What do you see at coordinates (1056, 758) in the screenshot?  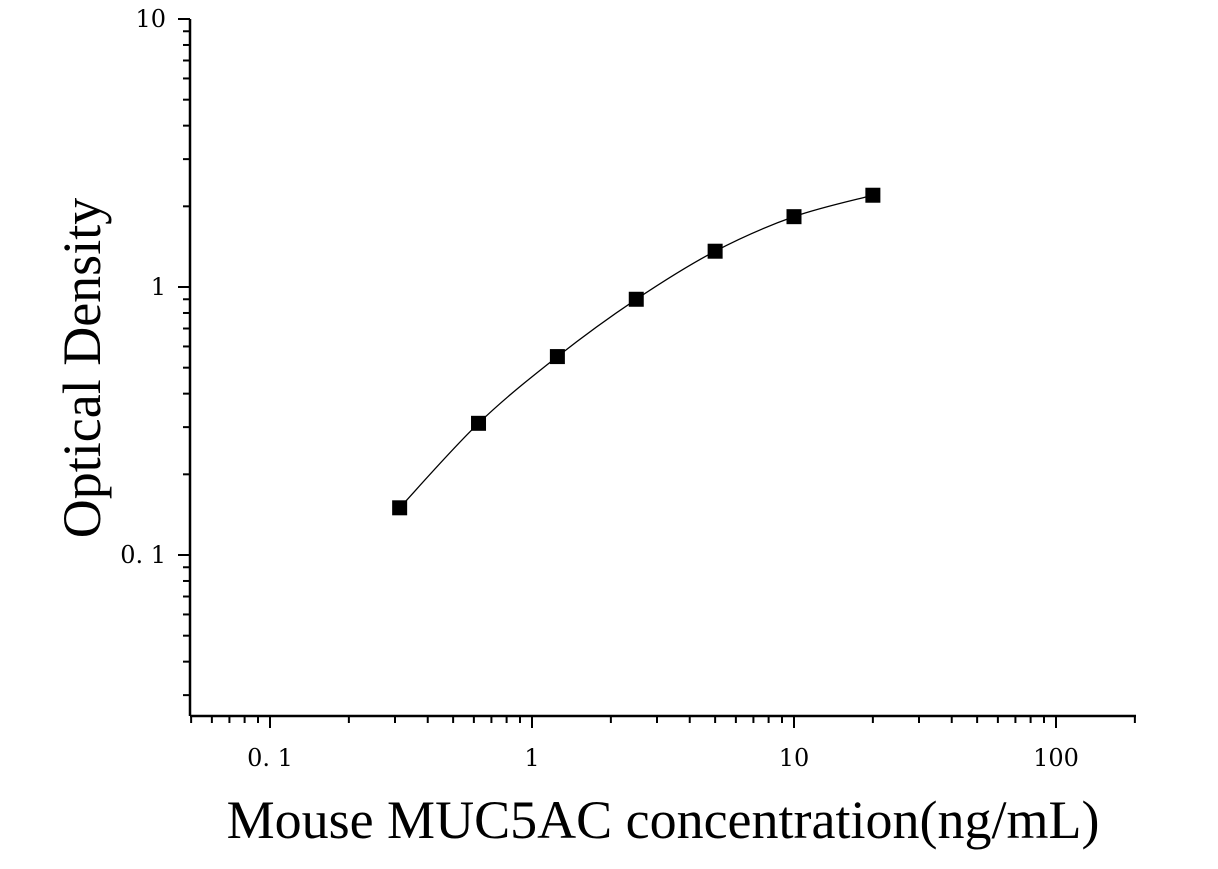 I see `x-tick-label: 100` at bounding box center [1056, 758].